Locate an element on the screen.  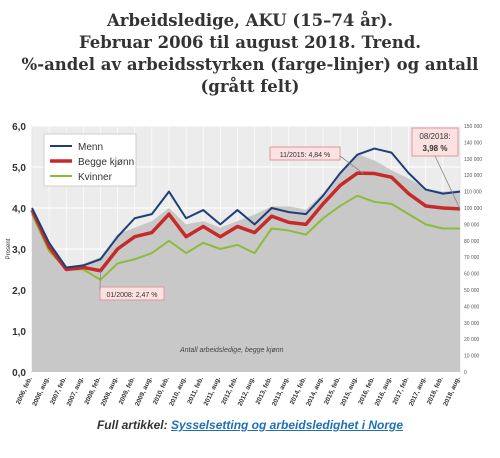
title-line-1: Arbeidsledige, AKU (15–74 år). is located at coordinates (250, 20).